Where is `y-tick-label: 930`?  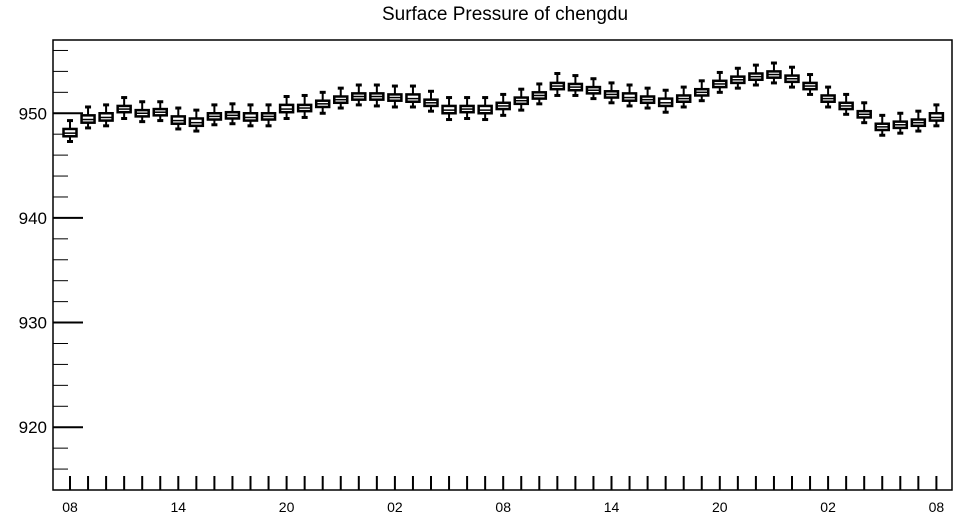
y-tick-label: 930 is located at coordinates (33, 323).